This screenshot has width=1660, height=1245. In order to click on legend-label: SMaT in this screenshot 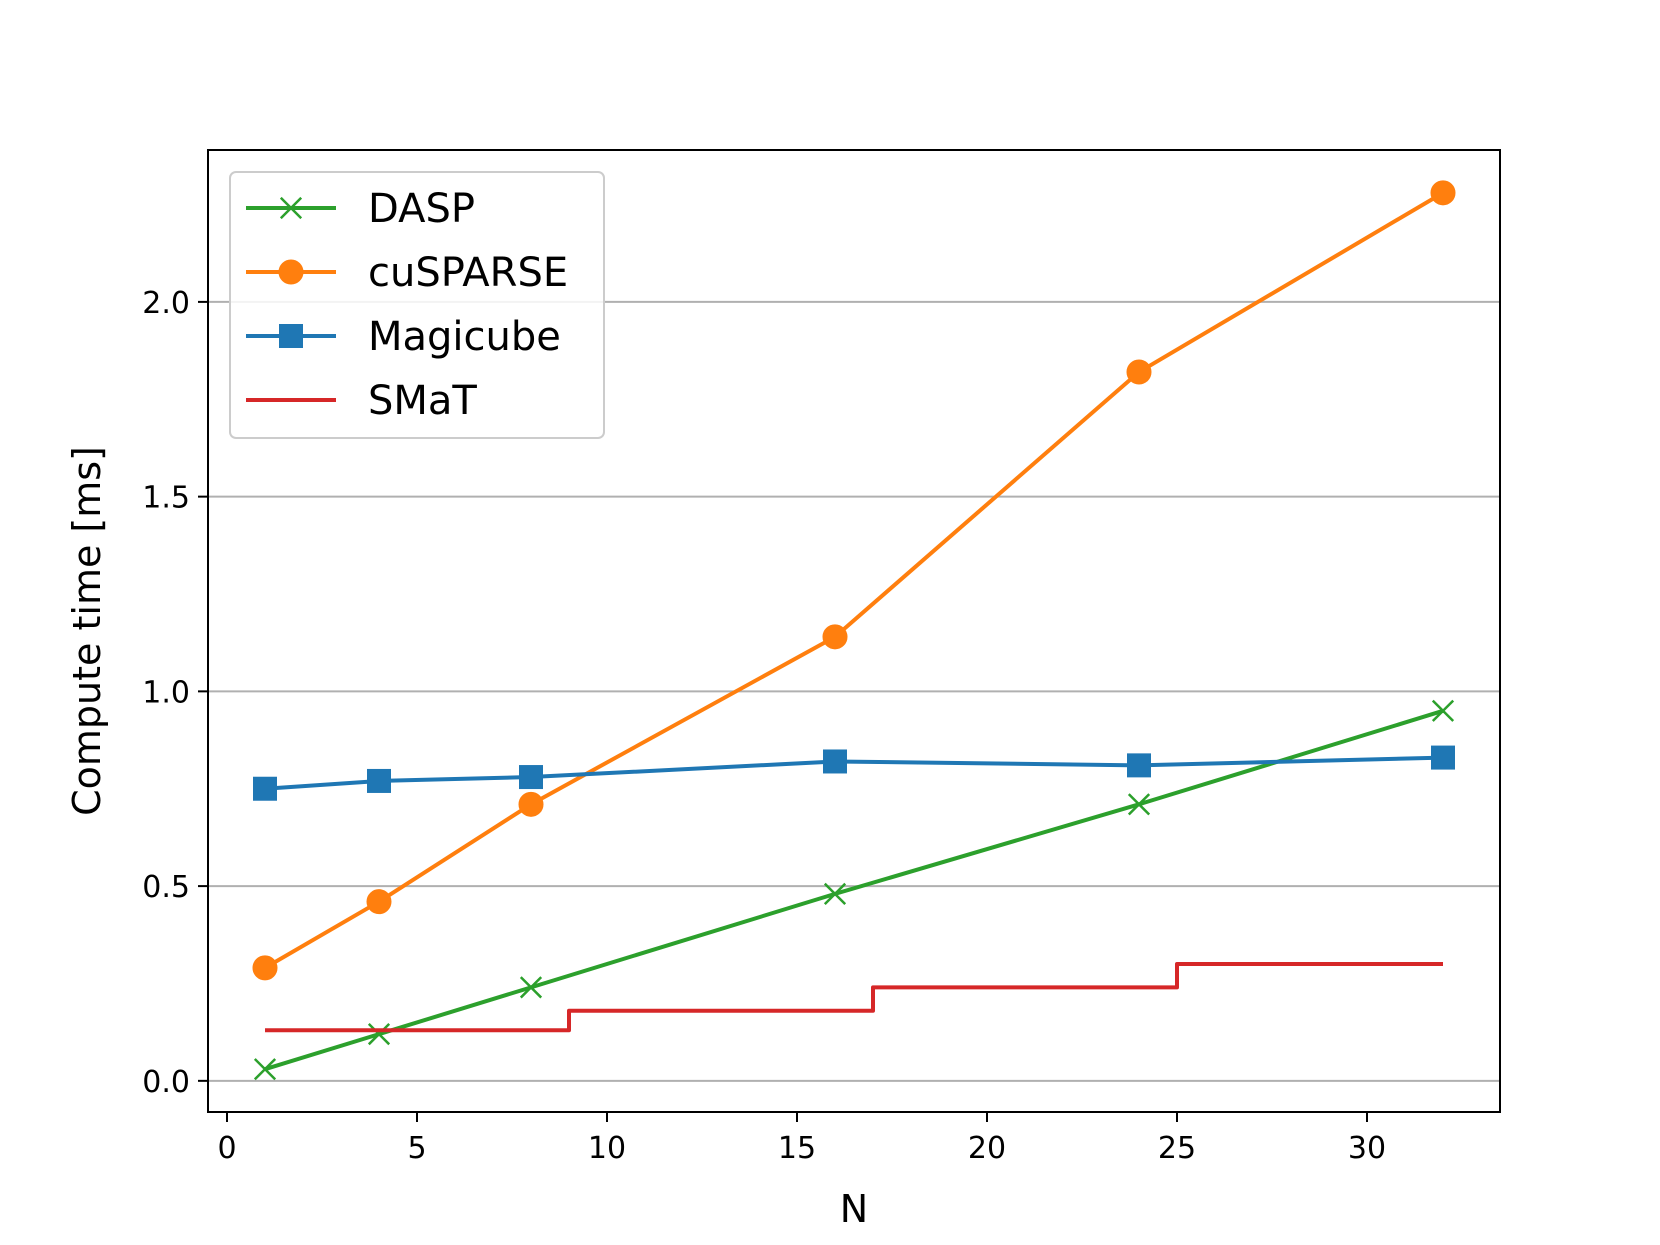, I will do `click(422, 401)`.